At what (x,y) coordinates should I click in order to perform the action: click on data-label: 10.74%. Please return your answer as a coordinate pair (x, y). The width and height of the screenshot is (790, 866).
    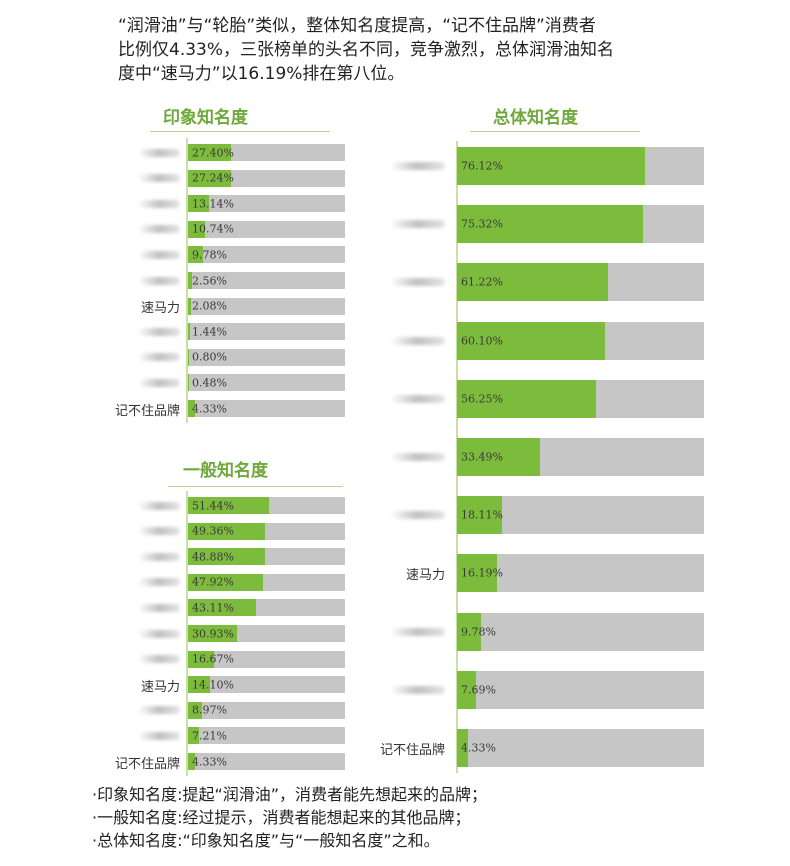
    Looking at the image, I should click on (213, 229).